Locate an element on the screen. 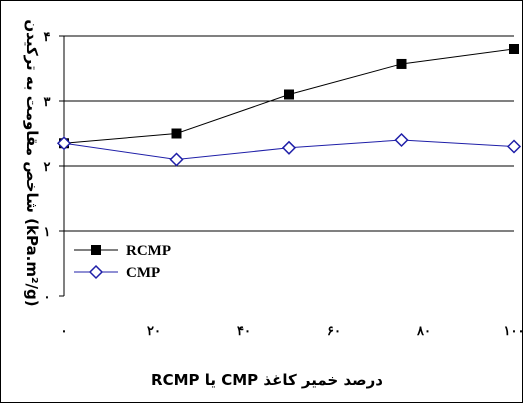  x-tick-label-4: ۸۰ is located at coordinates (423, 331).